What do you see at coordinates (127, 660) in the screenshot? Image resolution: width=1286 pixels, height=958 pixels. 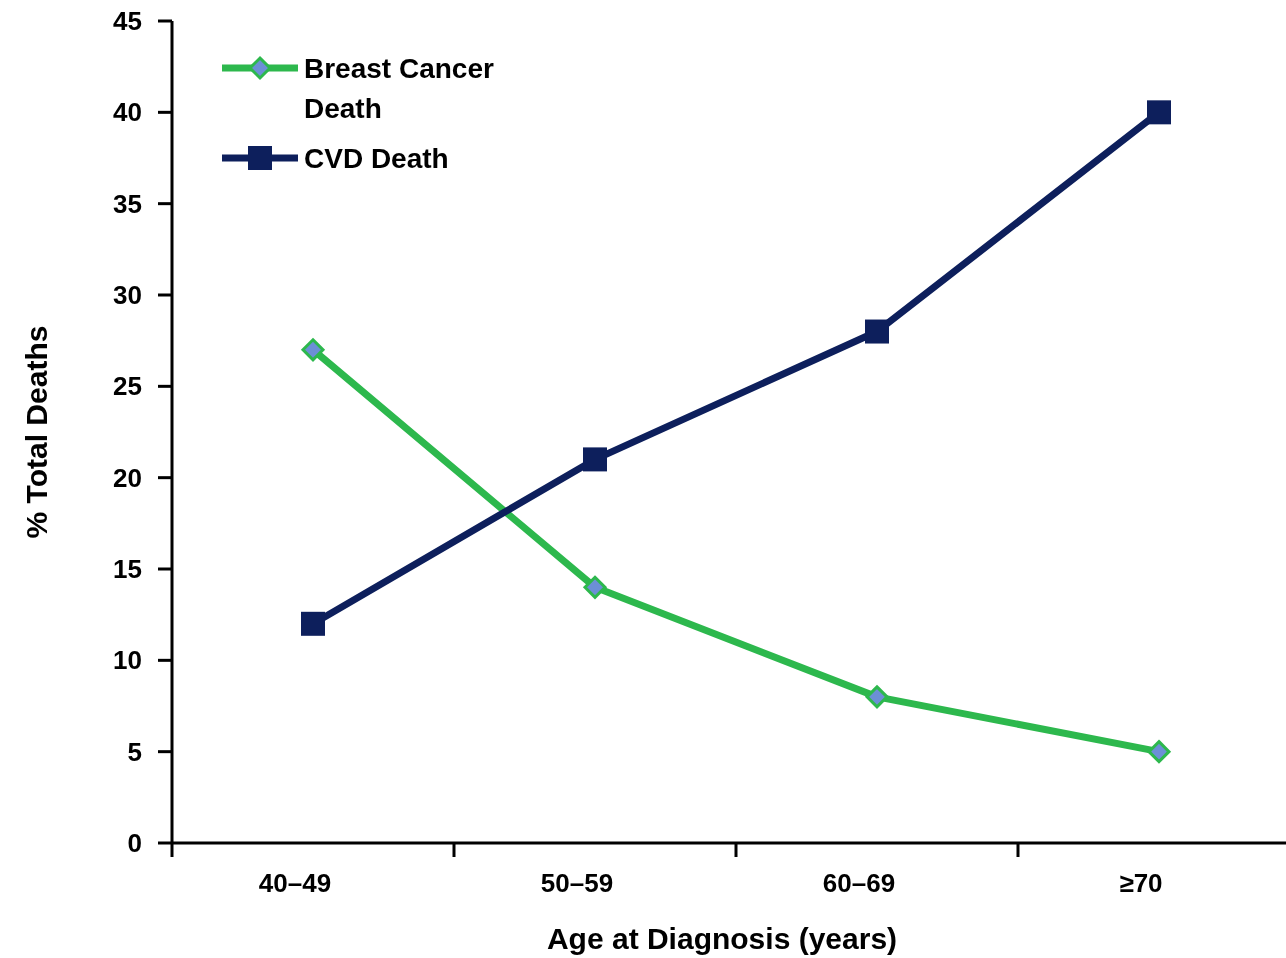 I see `y-tick-label: 10` at bounding box center [127, 660].